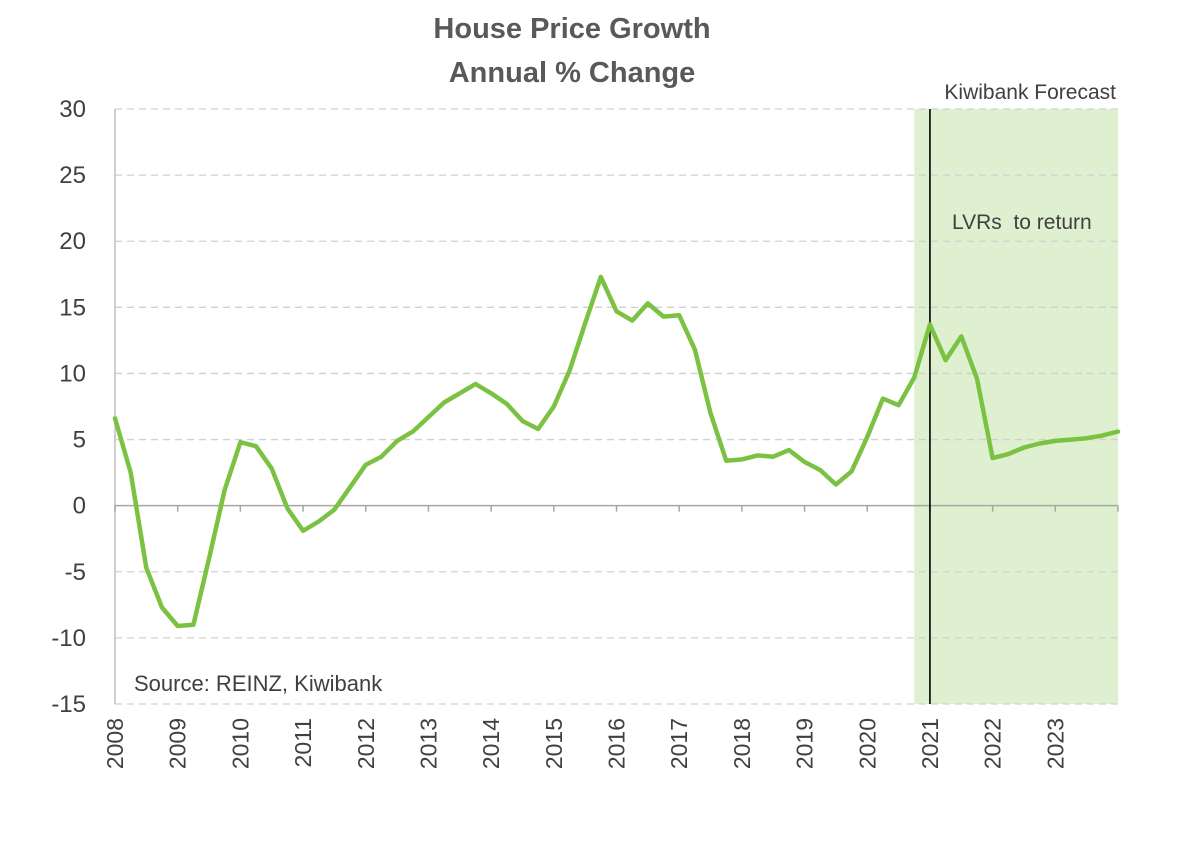  I want to click on x-tick-label: 2020, so click(867, 743).